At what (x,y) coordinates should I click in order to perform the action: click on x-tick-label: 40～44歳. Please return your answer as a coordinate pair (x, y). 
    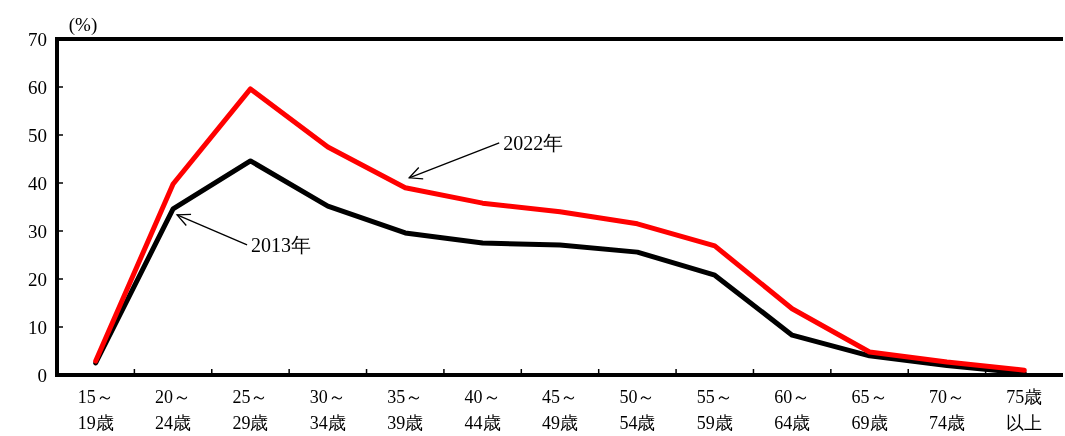
    Looking at the image, I should click on (482, 410).